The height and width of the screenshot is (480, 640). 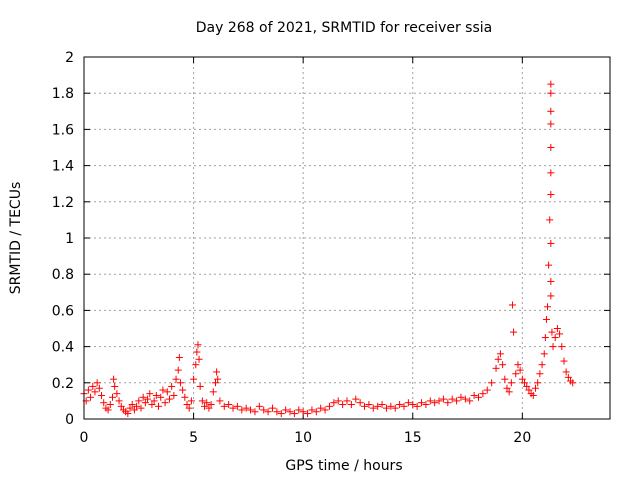 What do you see at coordinates (69, 239) in the screenshot?
I see `y-tick-label: 1` at bounding box center [69, 239].